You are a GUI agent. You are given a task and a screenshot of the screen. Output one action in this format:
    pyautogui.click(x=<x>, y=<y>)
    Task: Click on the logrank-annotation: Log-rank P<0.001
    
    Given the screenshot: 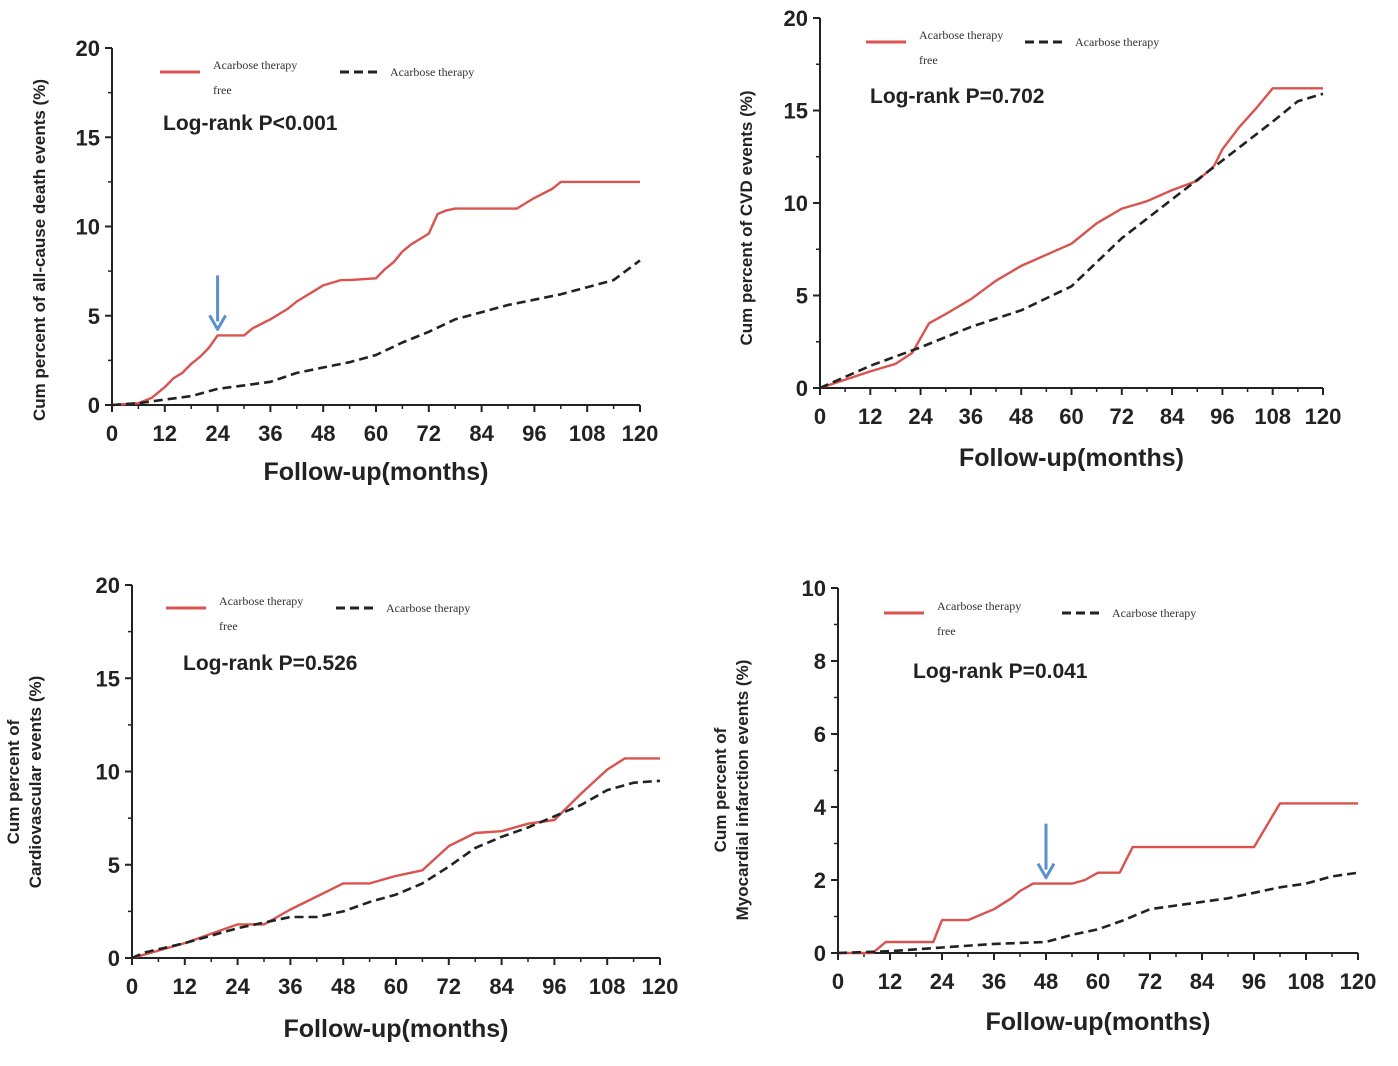 What is the action you would take?
    pyautogui.click(x=250, y=123)
    